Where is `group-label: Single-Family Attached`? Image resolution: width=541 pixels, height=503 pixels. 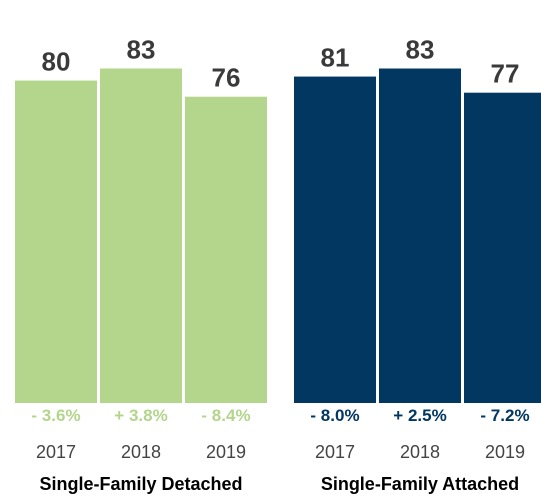 group-label: Single-Family Attached is located at coordinates (420, 484).